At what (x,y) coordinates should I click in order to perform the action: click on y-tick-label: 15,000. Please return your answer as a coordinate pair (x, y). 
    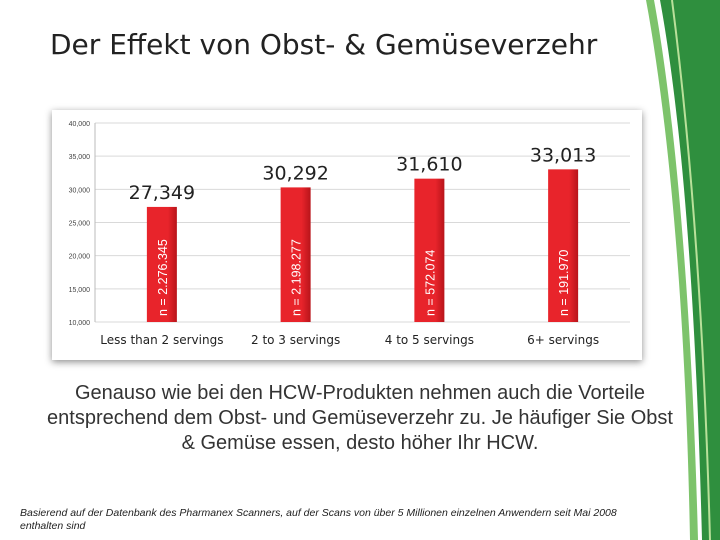
    Looking at the image, I should click on (80, 290).